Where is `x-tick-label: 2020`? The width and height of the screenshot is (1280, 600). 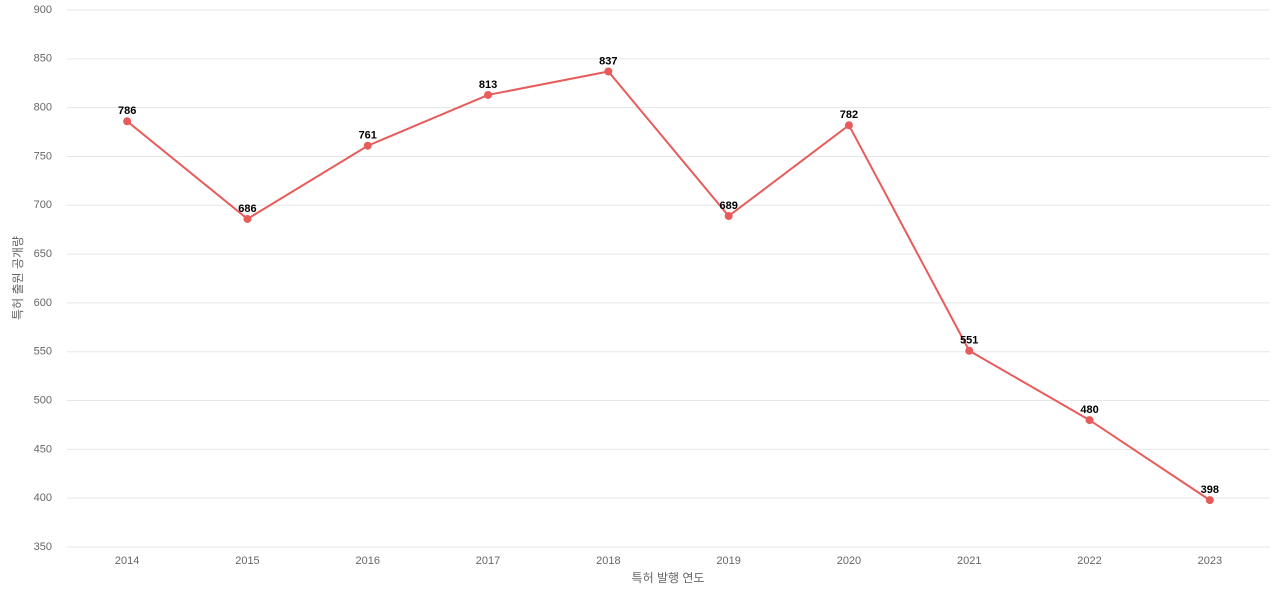
x-tick-label: 2020 is located at coordinates (849, 561).